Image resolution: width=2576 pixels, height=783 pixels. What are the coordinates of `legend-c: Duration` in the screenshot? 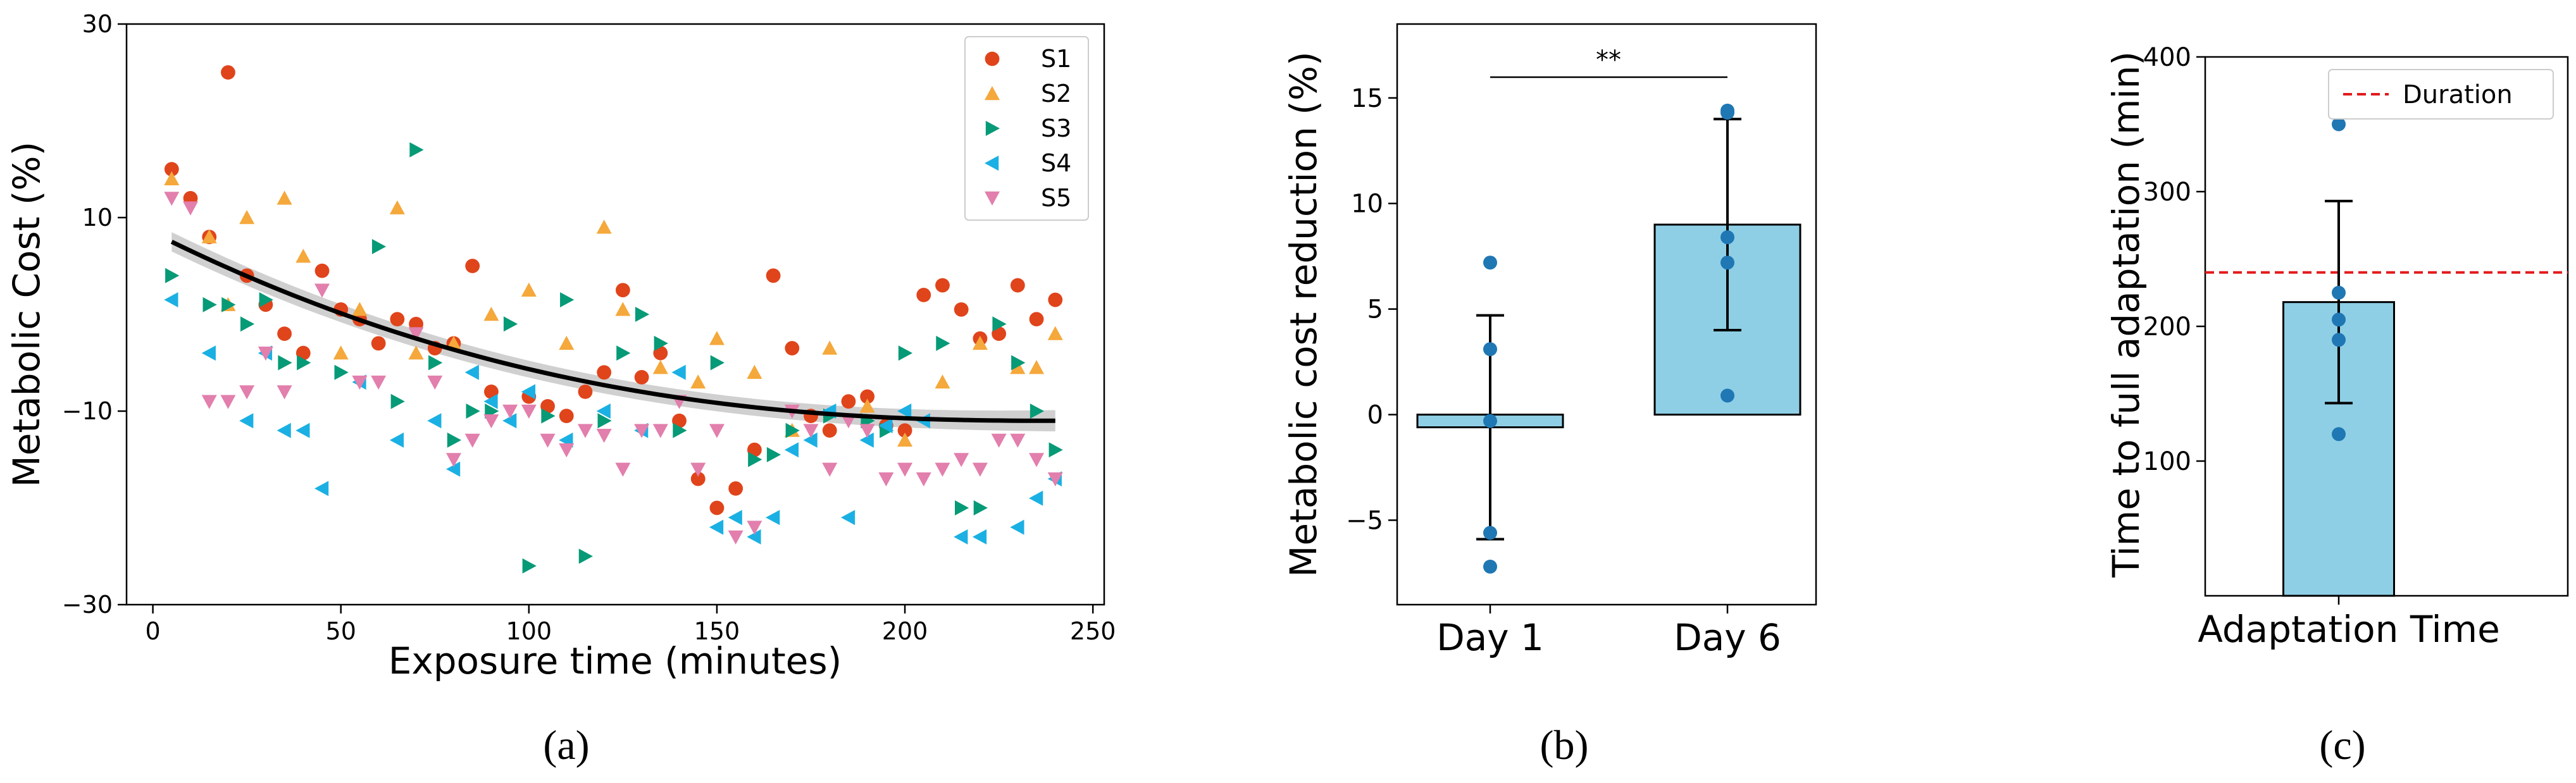 It's located at (2441, 95).